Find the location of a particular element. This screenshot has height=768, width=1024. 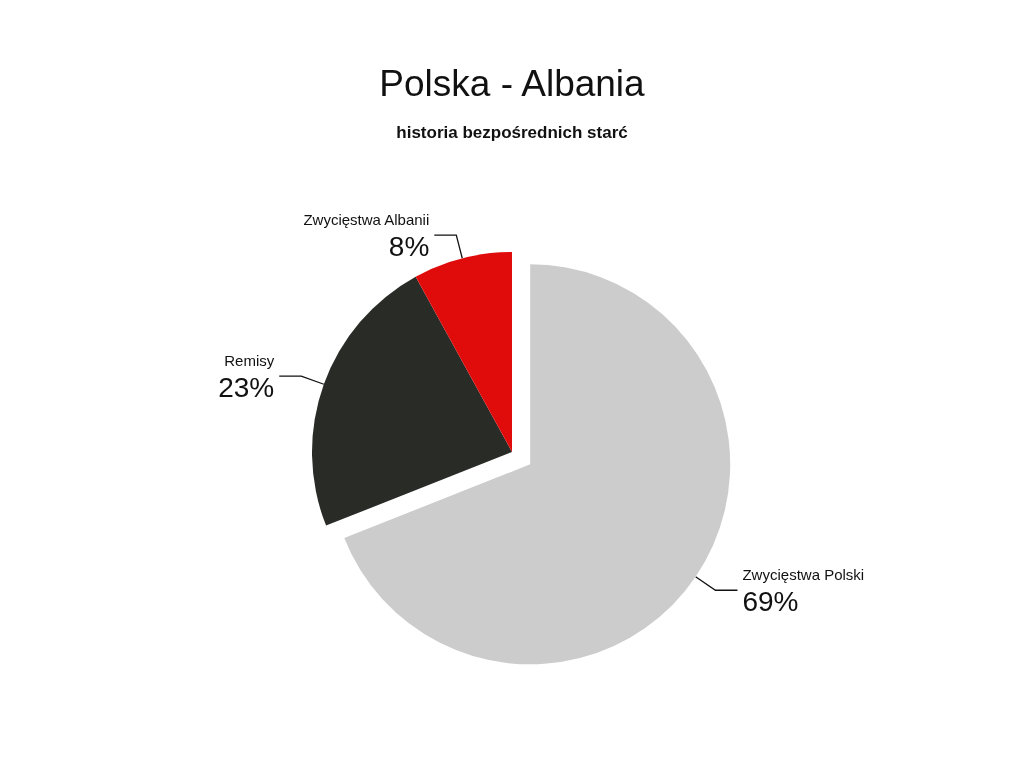

chart-subtitle: historia bezpośrednich starć is located at coordinates (512, 132).